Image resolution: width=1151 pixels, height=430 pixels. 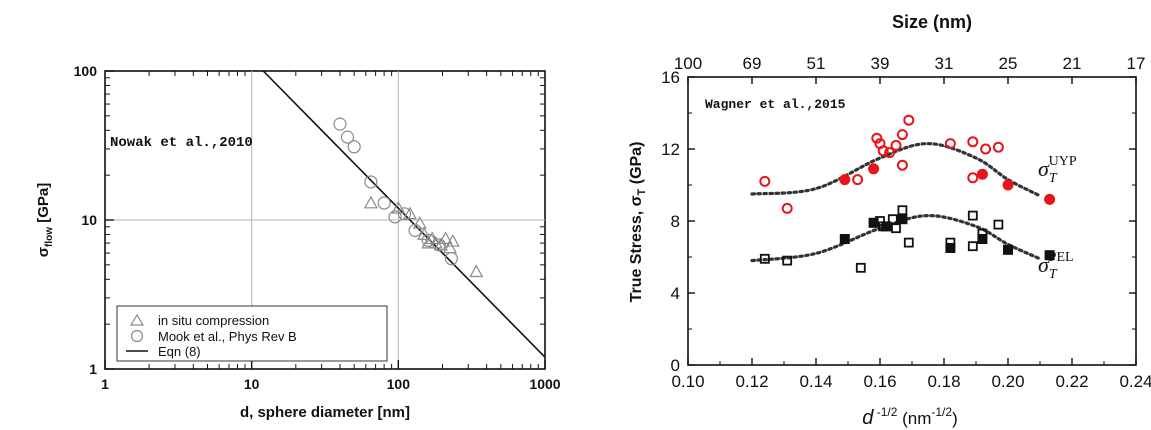 I want to click on right-curve-label-uyp: σT UYP, so click(x=1057, y=170).